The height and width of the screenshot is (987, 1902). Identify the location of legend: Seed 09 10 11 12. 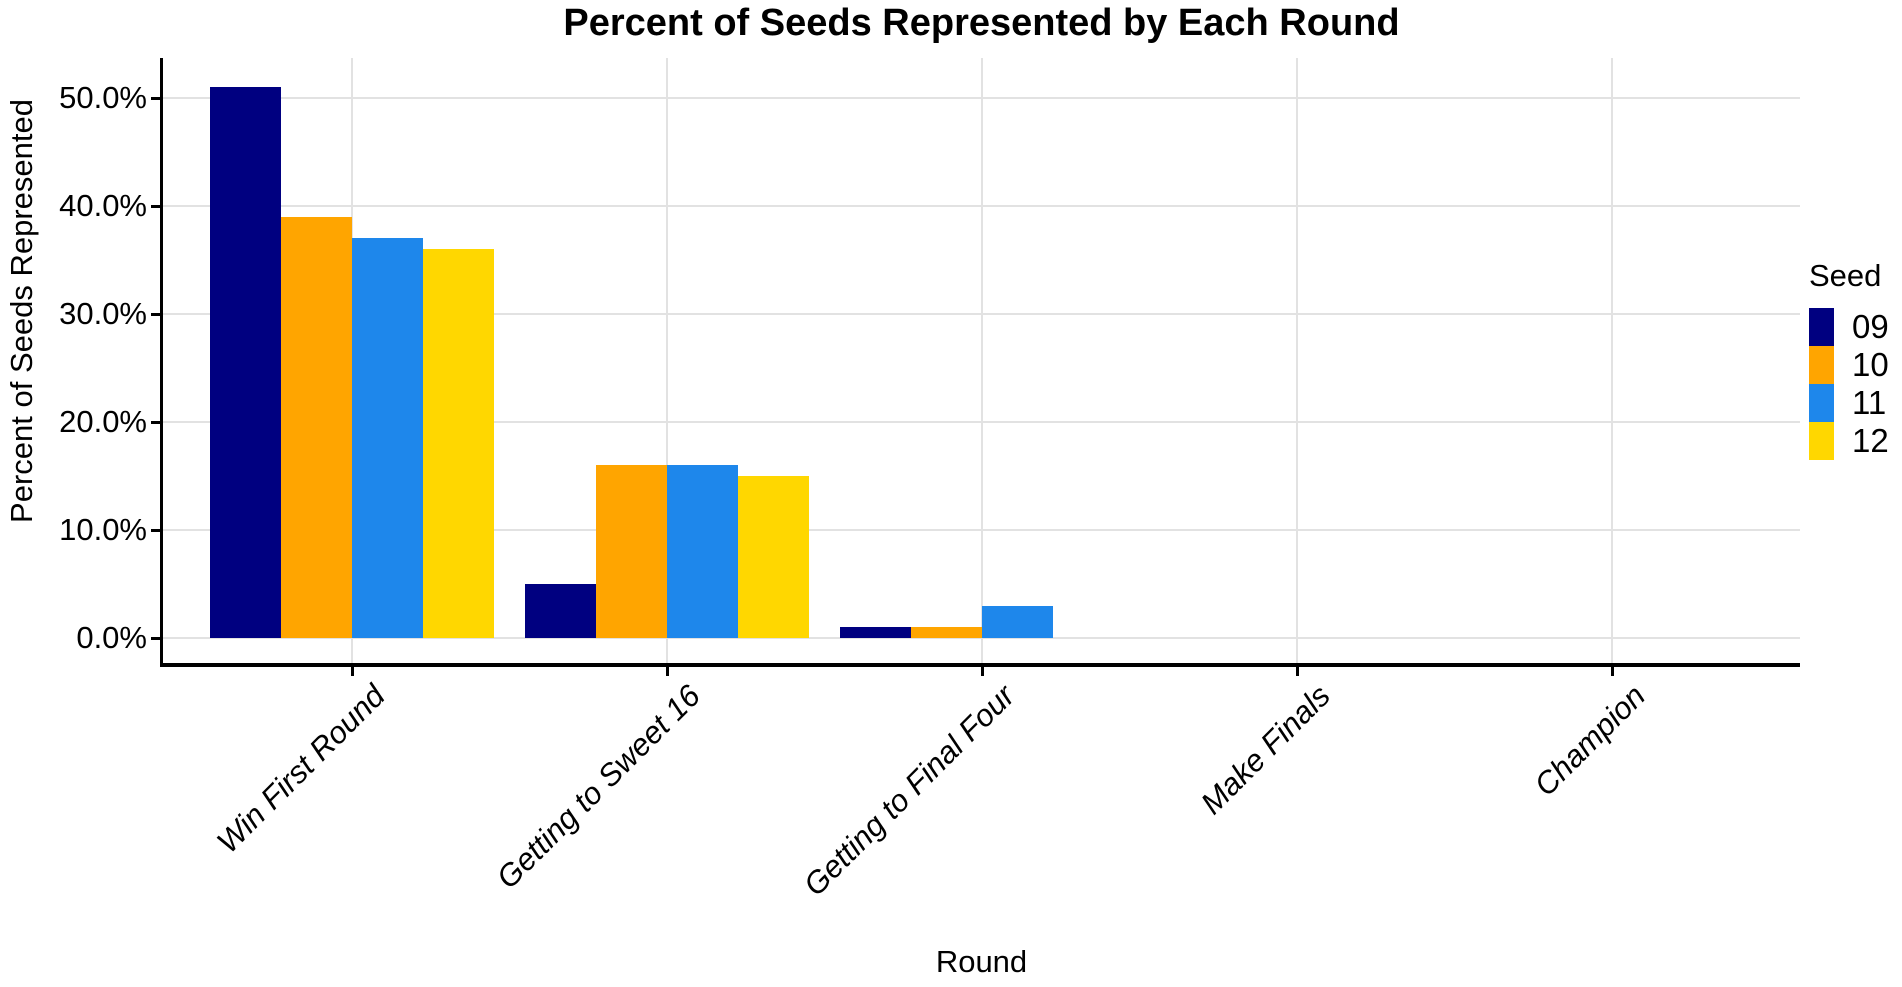
(1851, 359).